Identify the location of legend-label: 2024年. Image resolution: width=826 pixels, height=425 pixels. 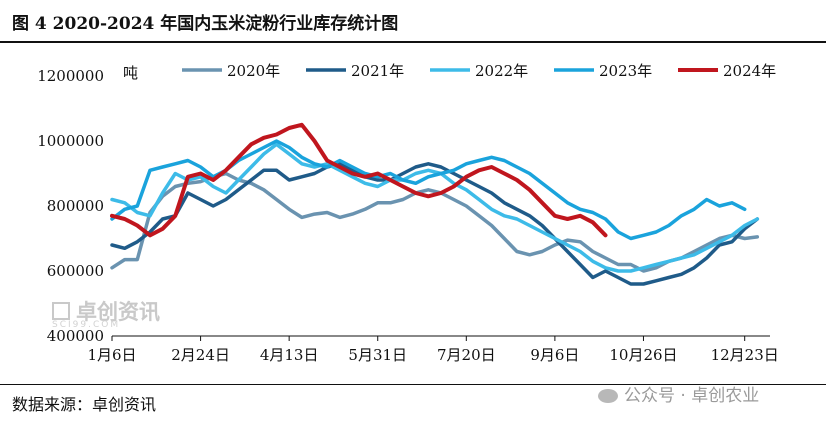
(749, 71).